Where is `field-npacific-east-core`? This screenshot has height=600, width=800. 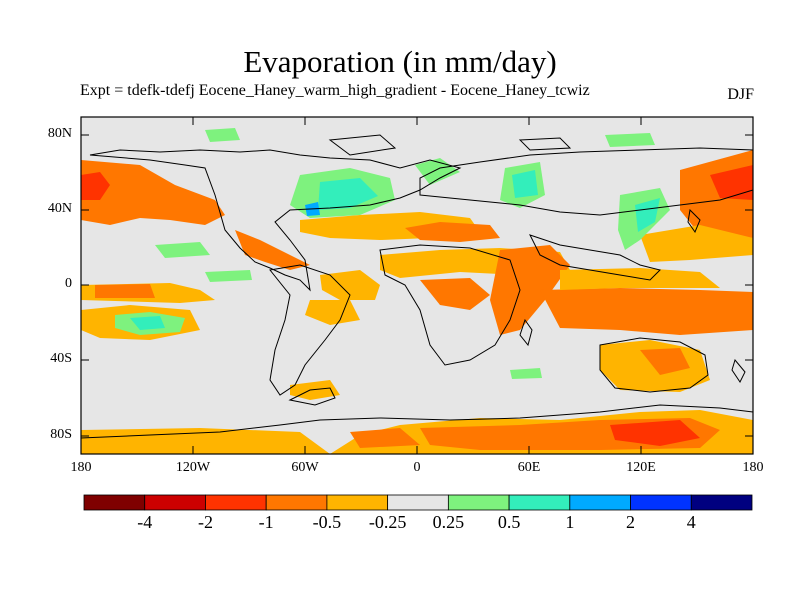
field-npacific-east-core is located at coordinates (731, 182).